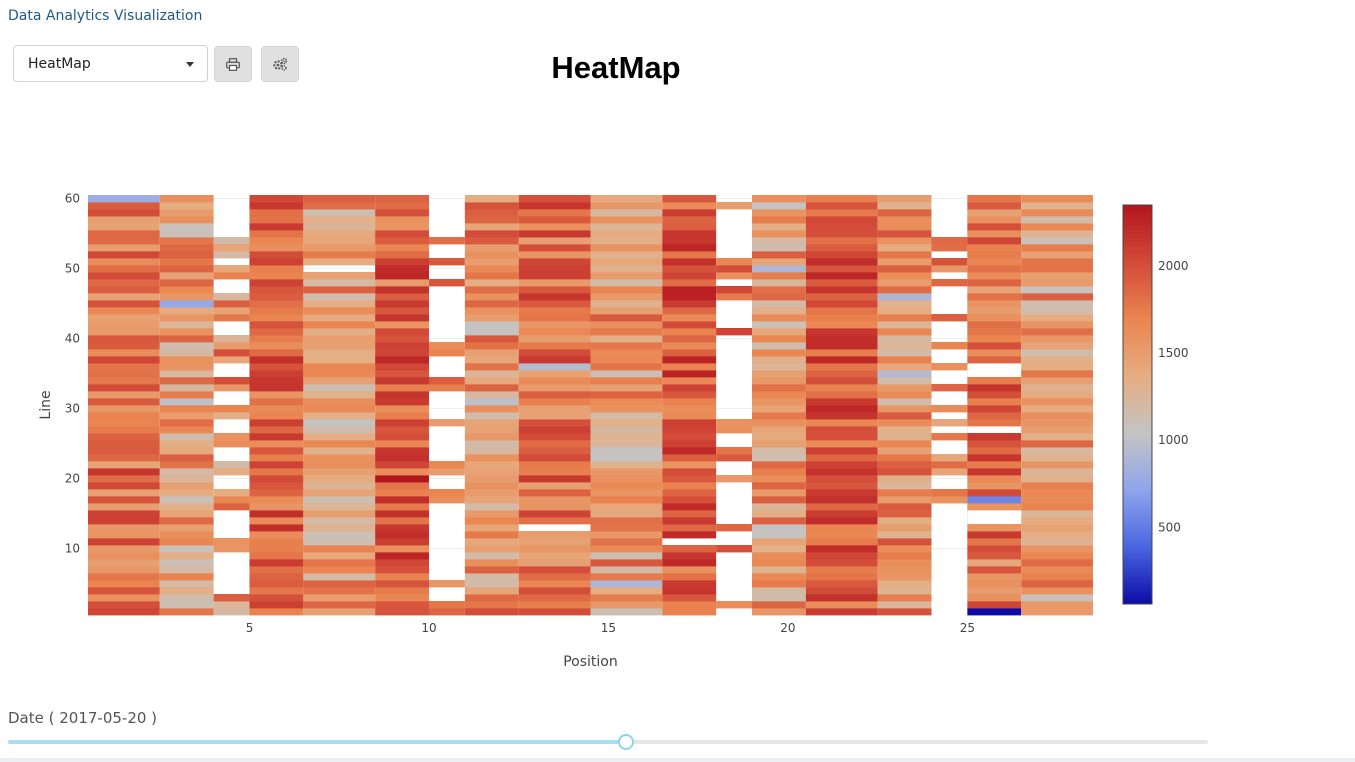  Describe the element at coordinates (110, 63) in the screenshot. I see `chart-type-select: HeatMap` at that location.